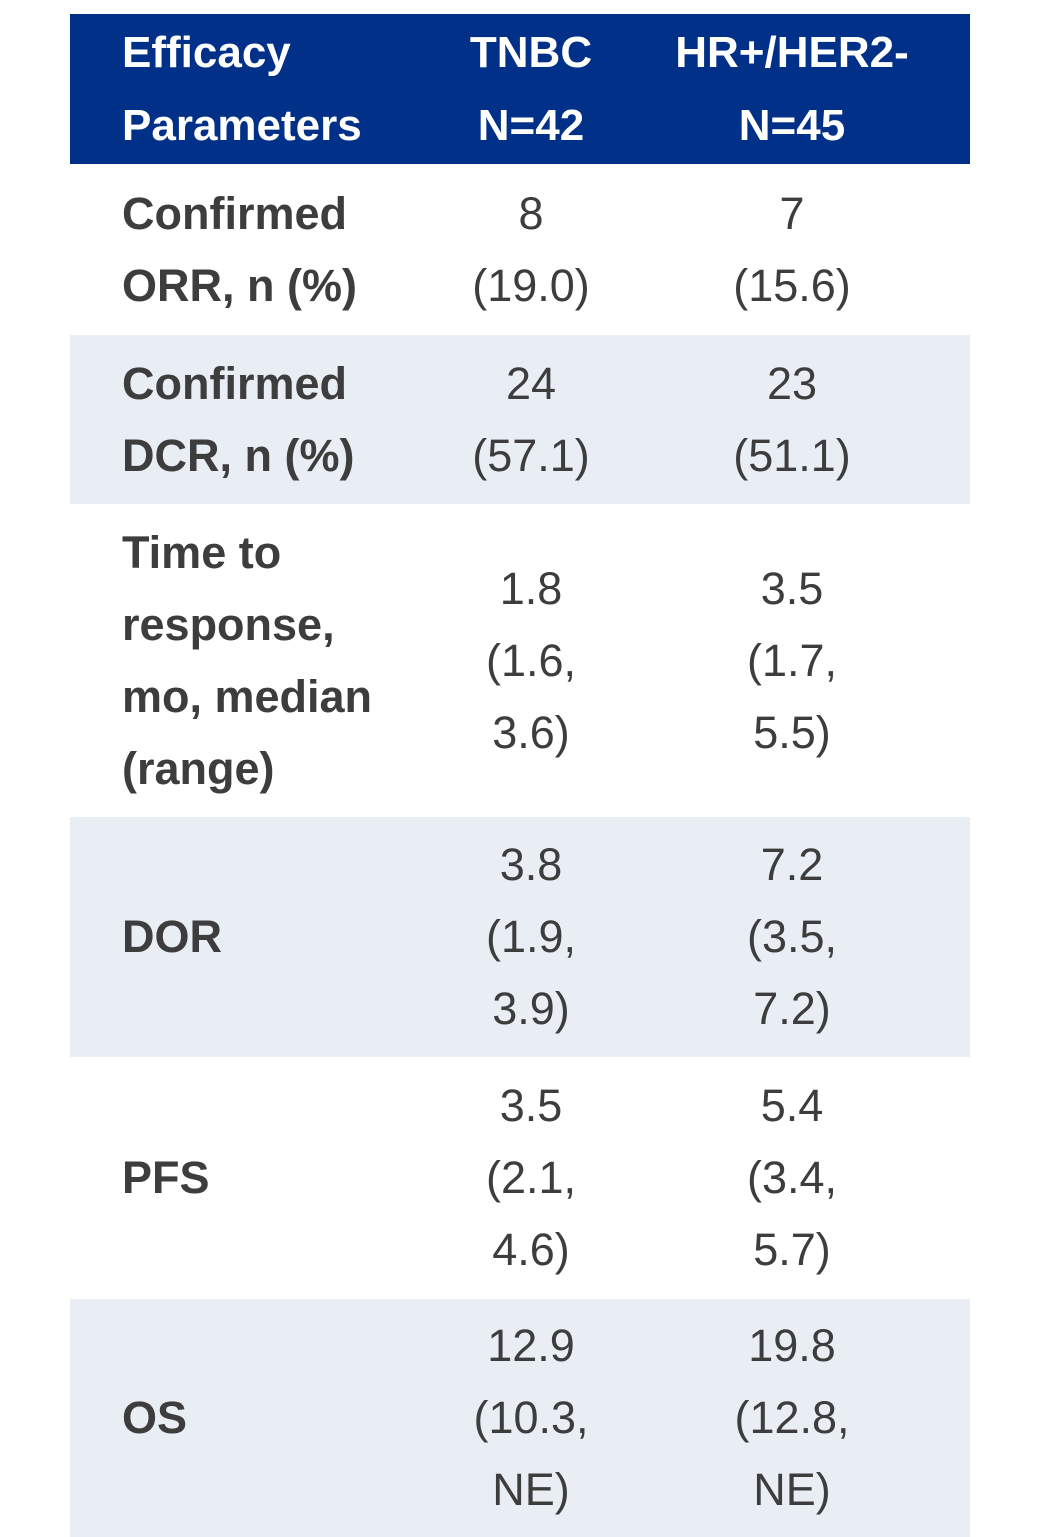 The width and height of the screenshot is (1060, 1537). Describe the element at coordinates (155, 1417) in the screenshot. I see `row-label: OS` at that location.